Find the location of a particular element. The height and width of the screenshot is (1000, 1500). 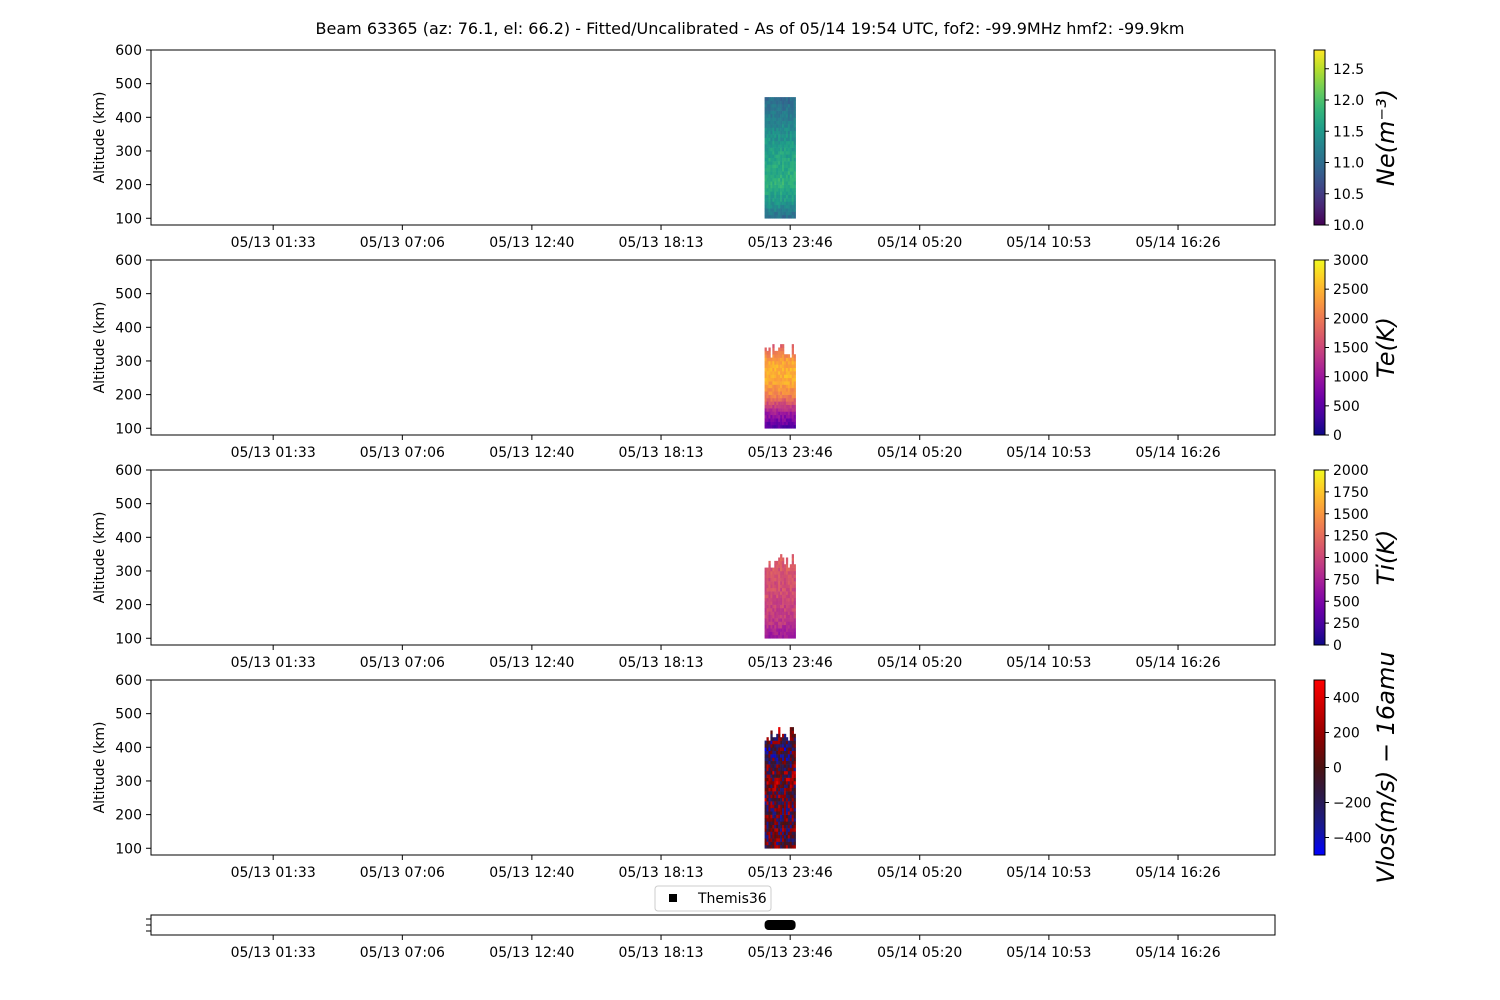

panel-te-xtick-label: 05/13 01:33 is located at coordinates (273, 453).